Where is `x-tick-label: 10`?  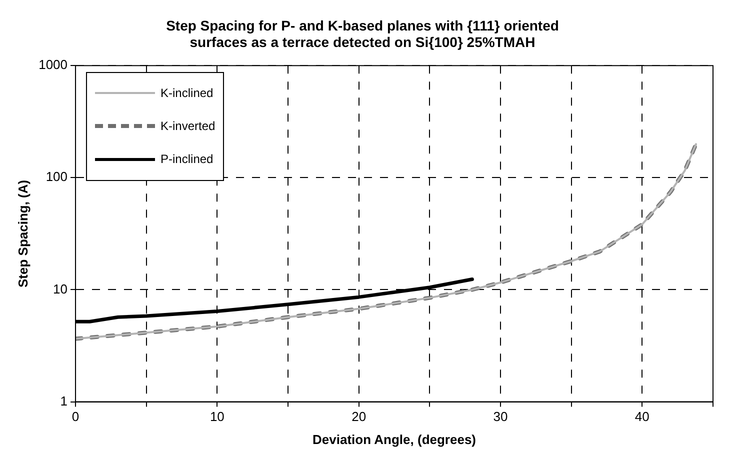
x-tick-label: 10 is located at coordinates (217, 416).